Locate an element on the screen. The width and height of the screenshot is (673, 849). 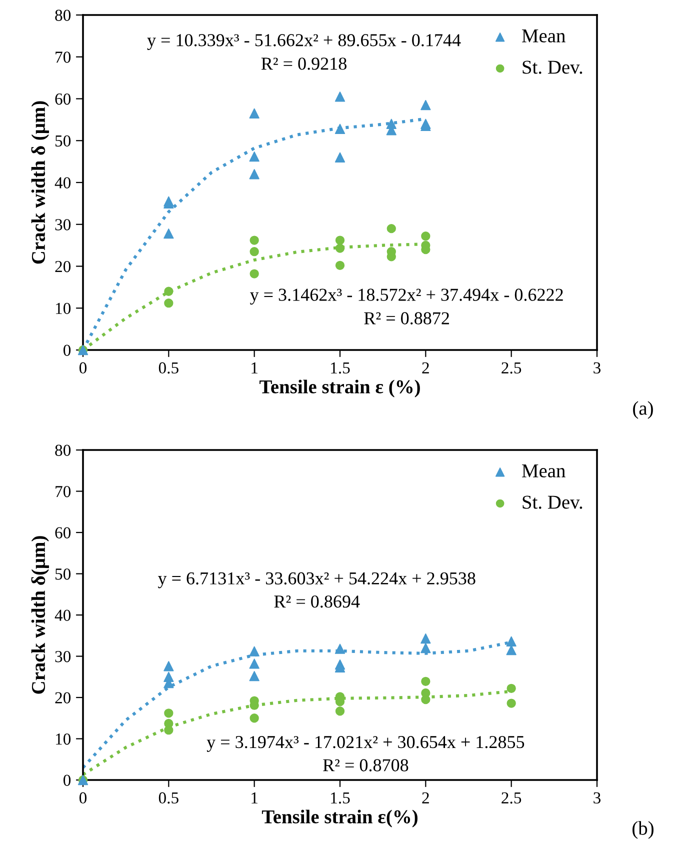
annotation: y = 10.339x³ - 51.662x² + 89.655x - 0.1744 is located at coordinates (304, 42).